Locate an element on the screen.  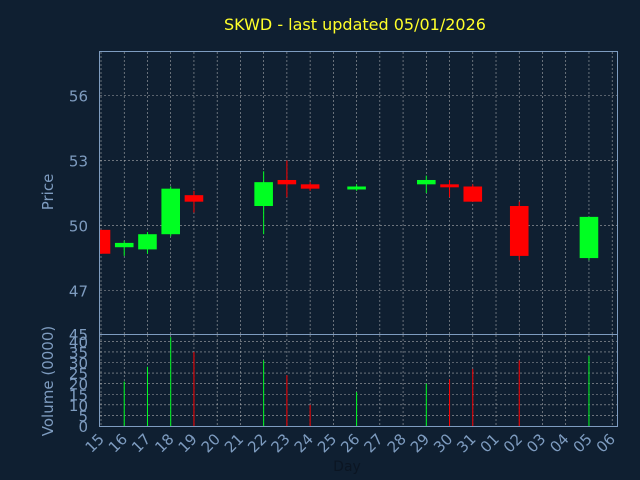
volume-tick-label: 25 is located at coordinates (78, 374).